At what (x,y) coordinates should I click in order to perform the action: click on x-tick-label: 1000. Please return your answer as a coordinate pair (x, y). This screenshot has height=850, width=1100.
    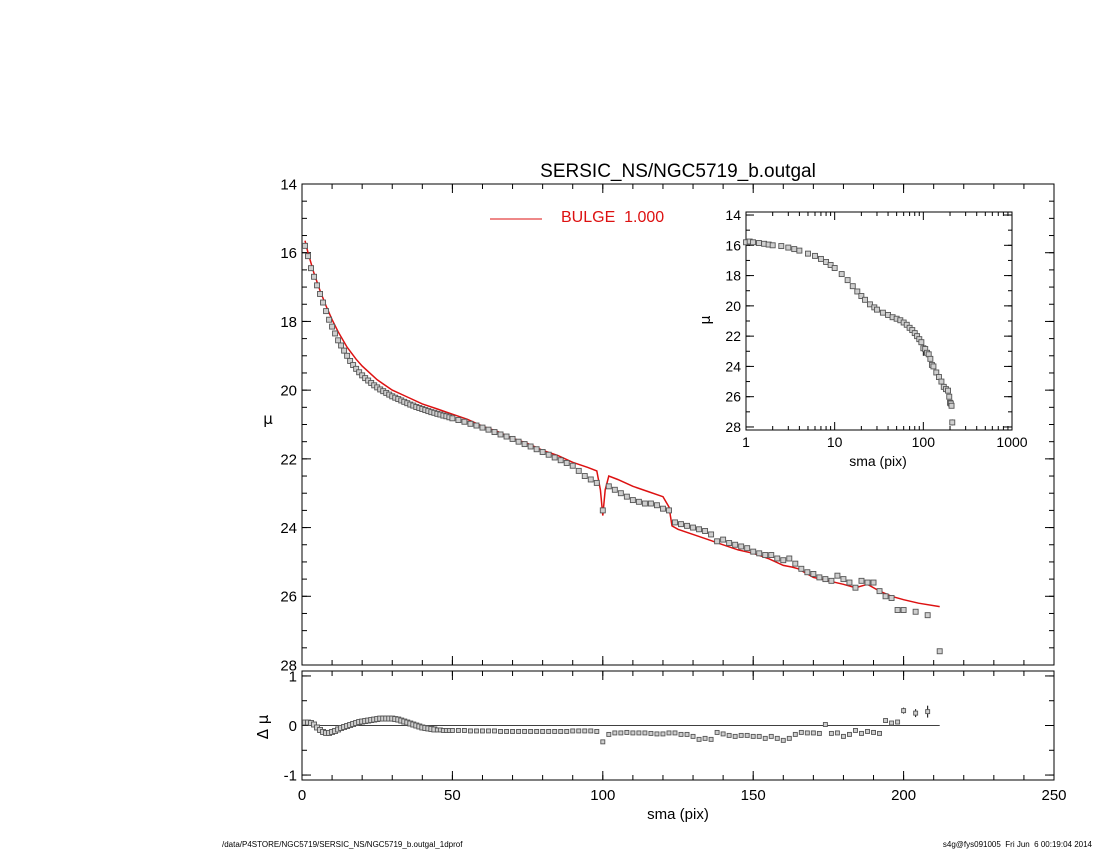
    Looking at the image, I should click on (1011, 442).